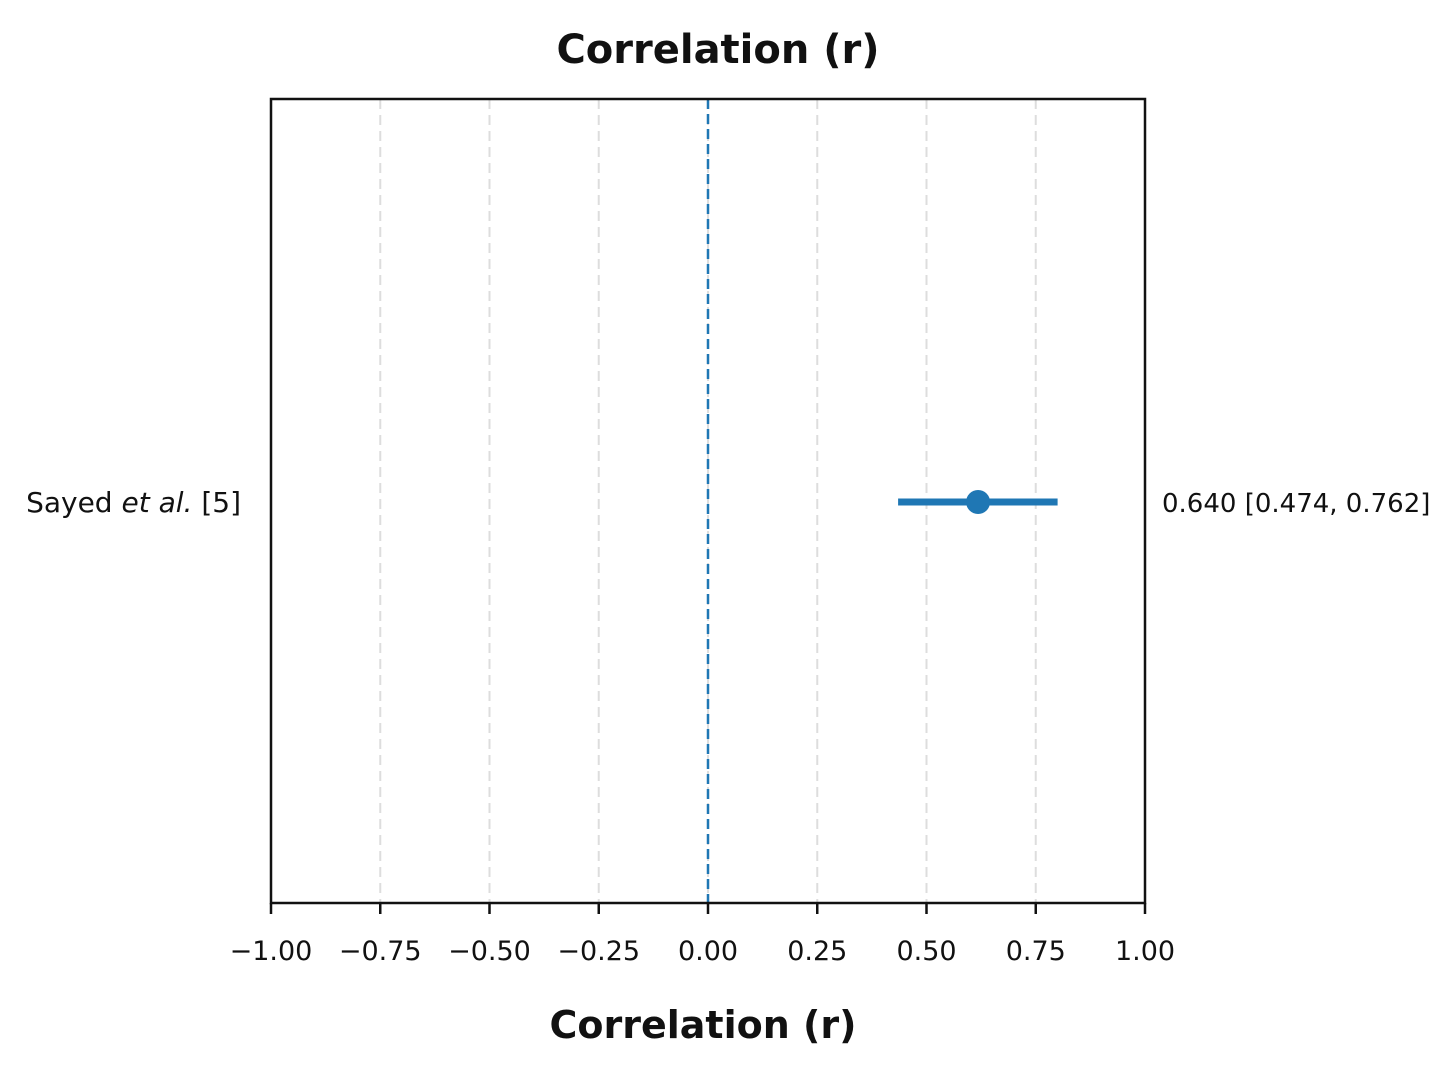 Image resolution: width=1448 pixels, height=1086 pixels. Describe the element at coordinates (489, 951) in the screenshot. I see `x-tick-label-2: −0.50` at that location.